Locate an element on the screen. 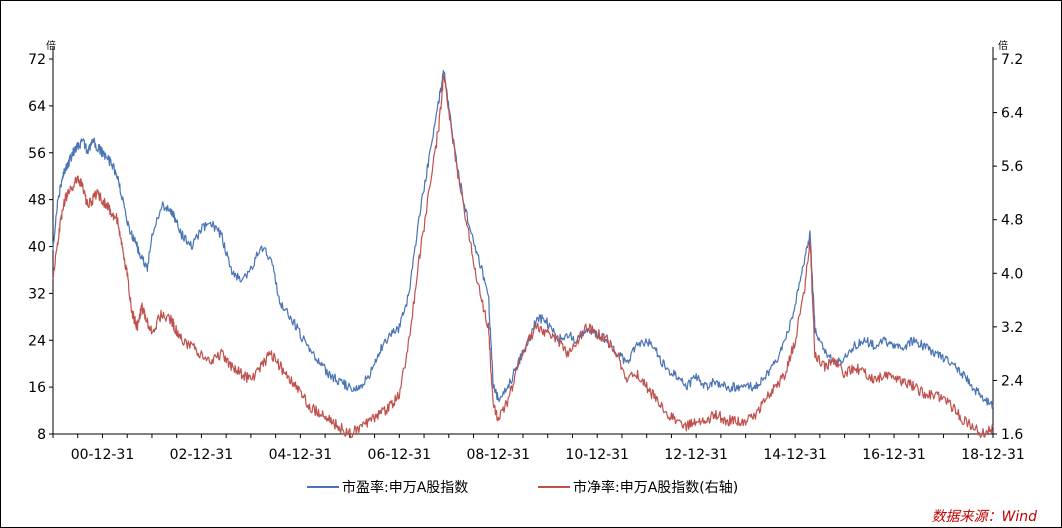  y-left-tick-label: 48 is located at coordinates (37, 201).